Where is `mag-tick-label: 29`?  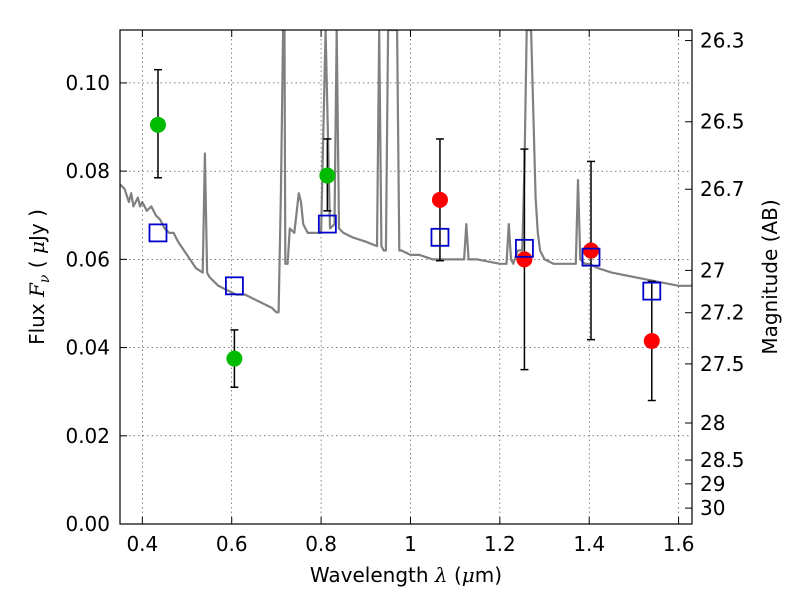 mag-tick-label: 29 is located at coordinates (712, 484).